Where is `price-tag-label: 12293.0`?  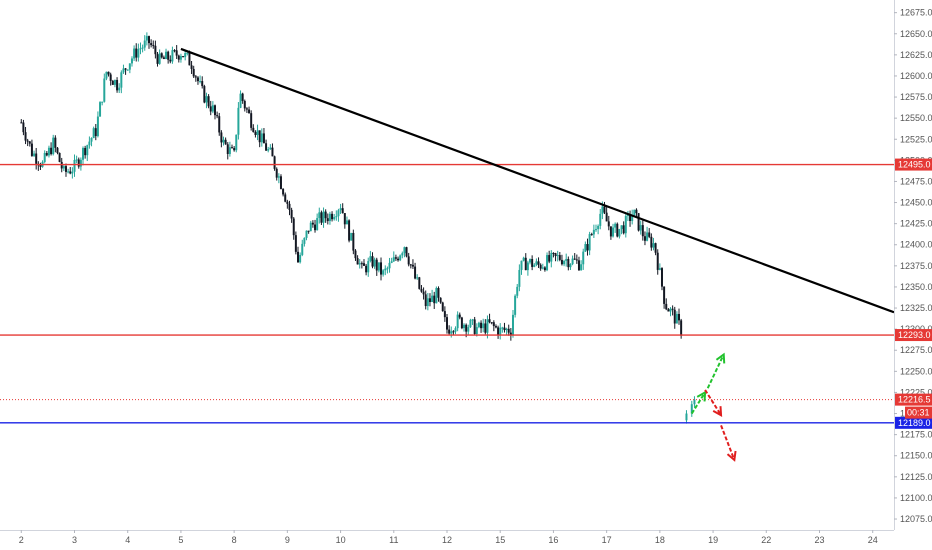
price-tag-label: 12293.0 is located at coordinates (914, 335).